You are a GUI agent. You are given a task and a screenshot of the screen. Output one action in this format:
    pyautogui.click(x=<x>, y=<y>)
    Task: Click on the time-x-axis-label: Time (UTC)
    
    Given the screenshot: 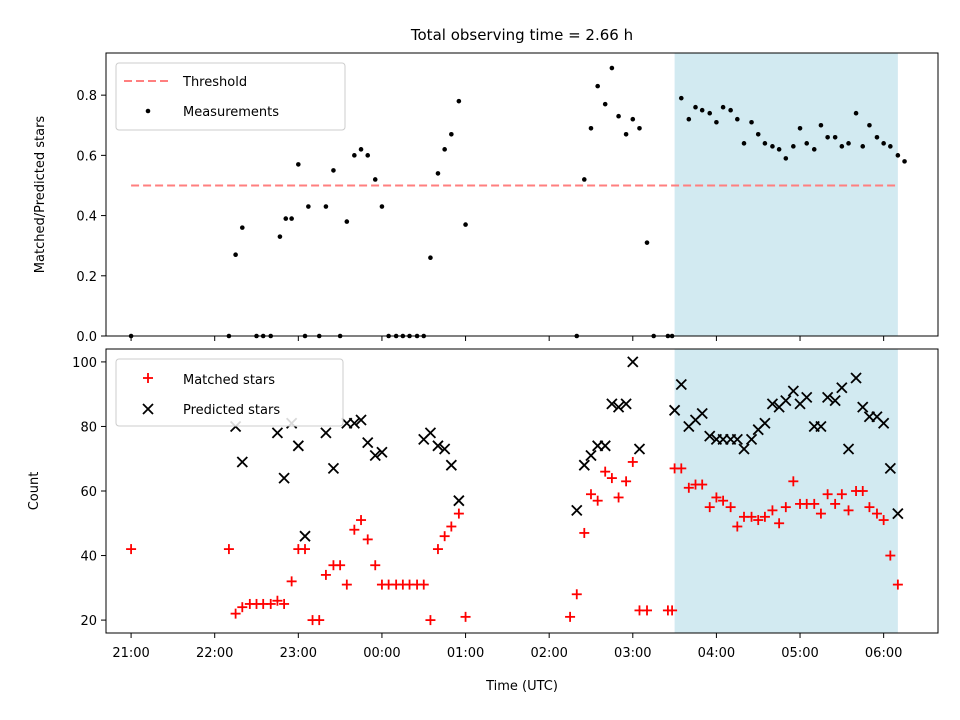 What is the action you would take?
    pyautogui.click(x=521, y=686)
    